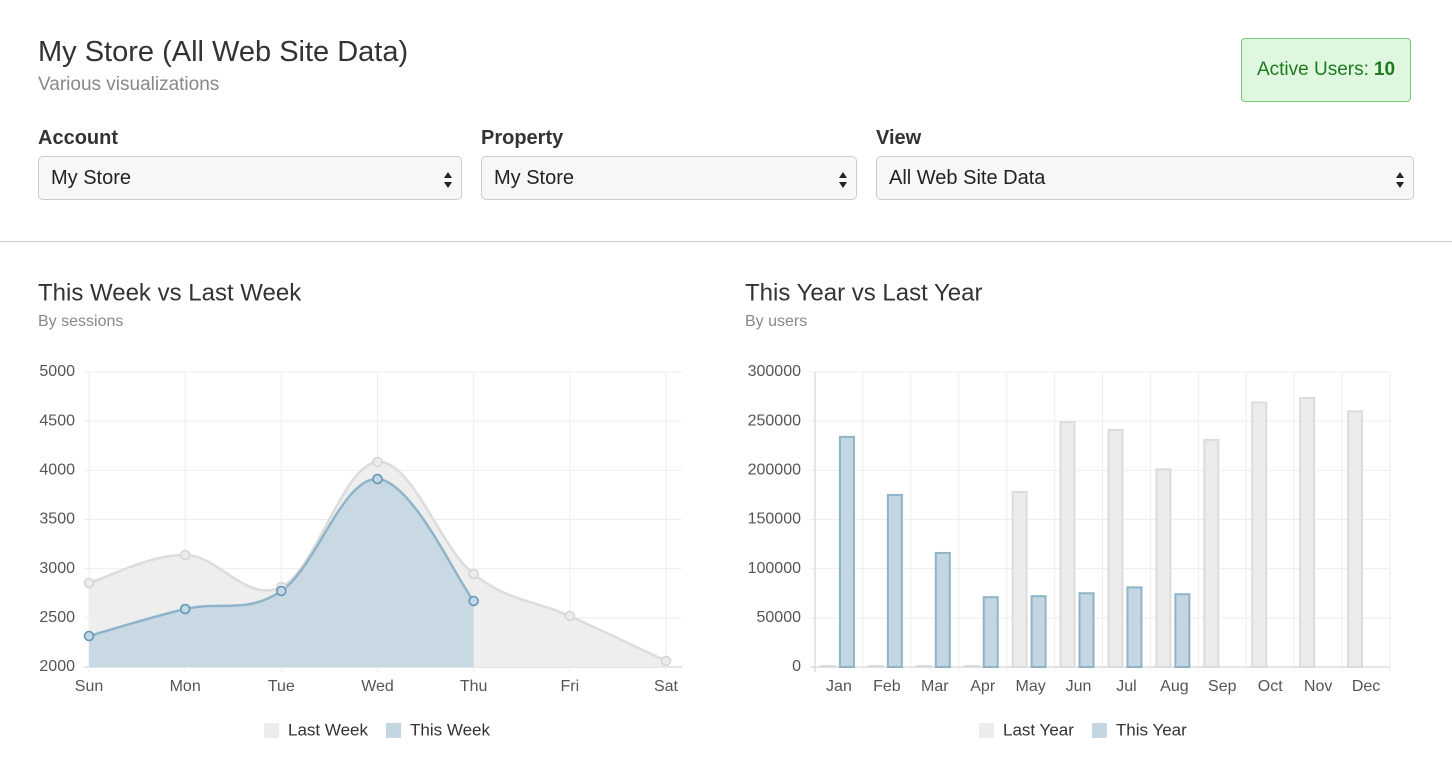 This screenshot has width=1452, height=770. I want to click on y-tick-label: 3000, so click(57, 568).